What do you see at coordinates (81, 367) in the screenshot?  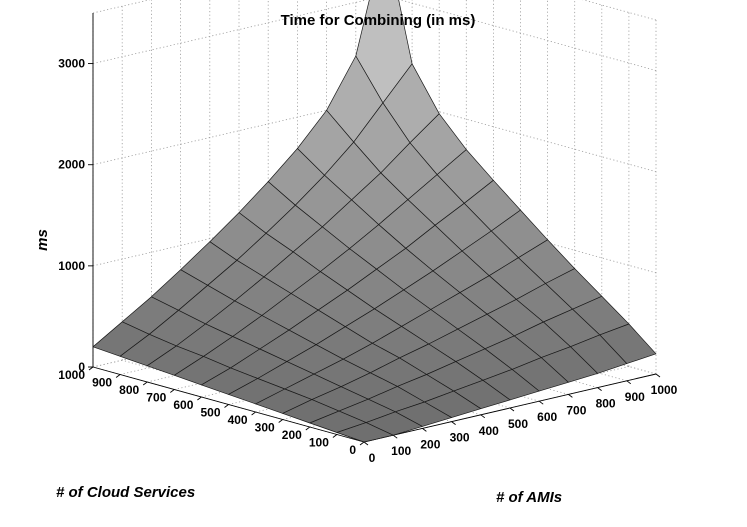 I see `z-tick-label: 0` at bounding box center [81, 367].